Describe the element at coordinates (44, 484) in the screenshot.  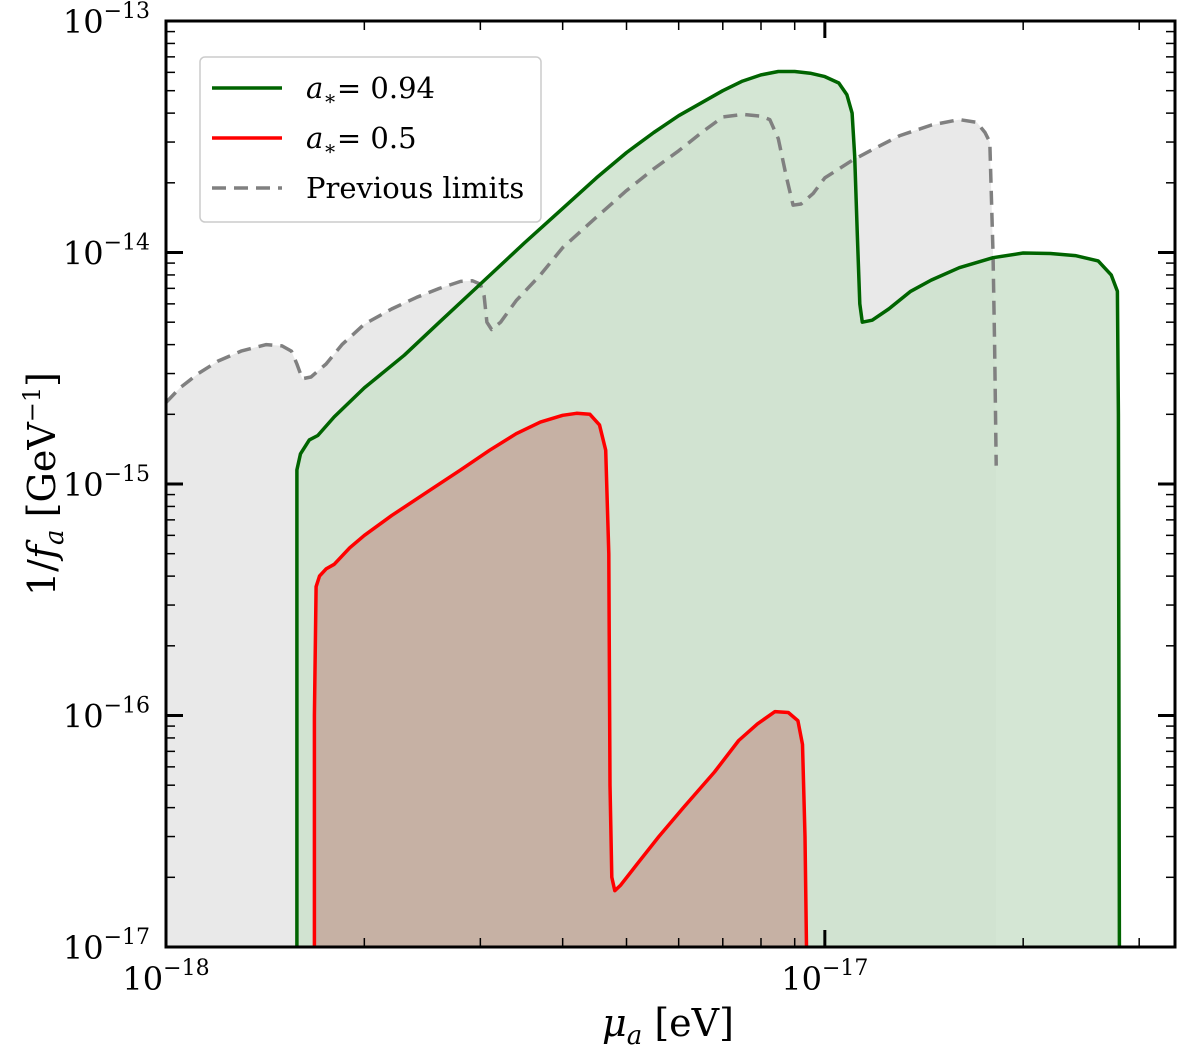
I see `y-axis-title: 1/fa [GeV−1]` at that location.